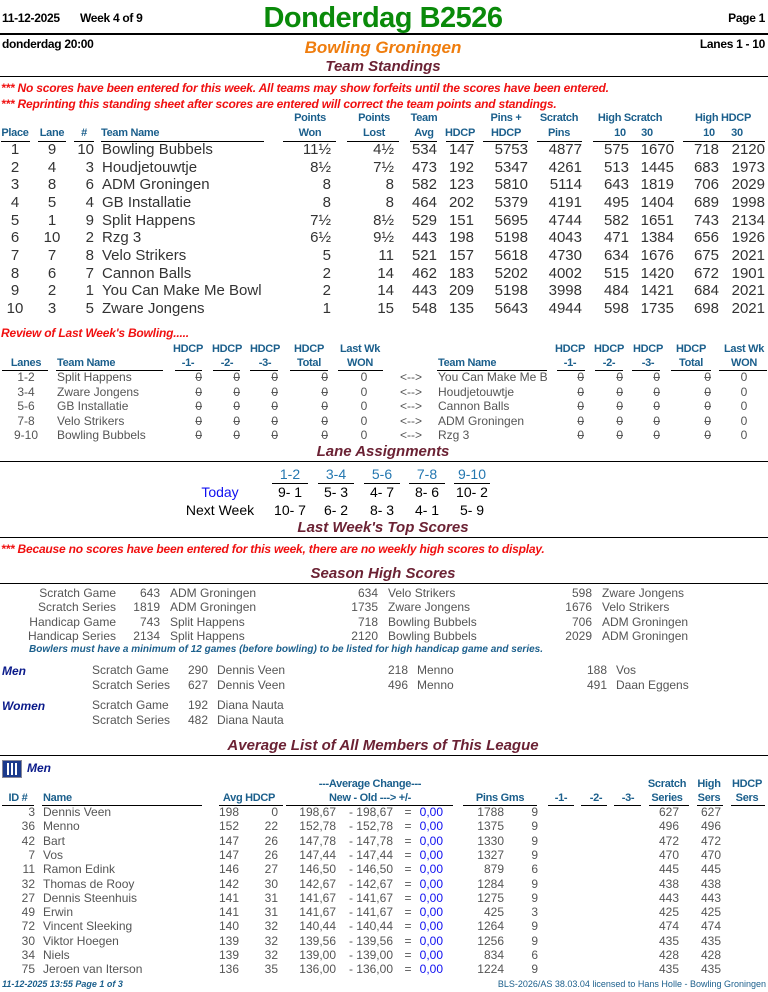 The image size is (768, 992). What do you see at coordinates (317, 826) in the screenshot?
I see `bowler-new-avg: 152,78` at bounding box center [317, 826].